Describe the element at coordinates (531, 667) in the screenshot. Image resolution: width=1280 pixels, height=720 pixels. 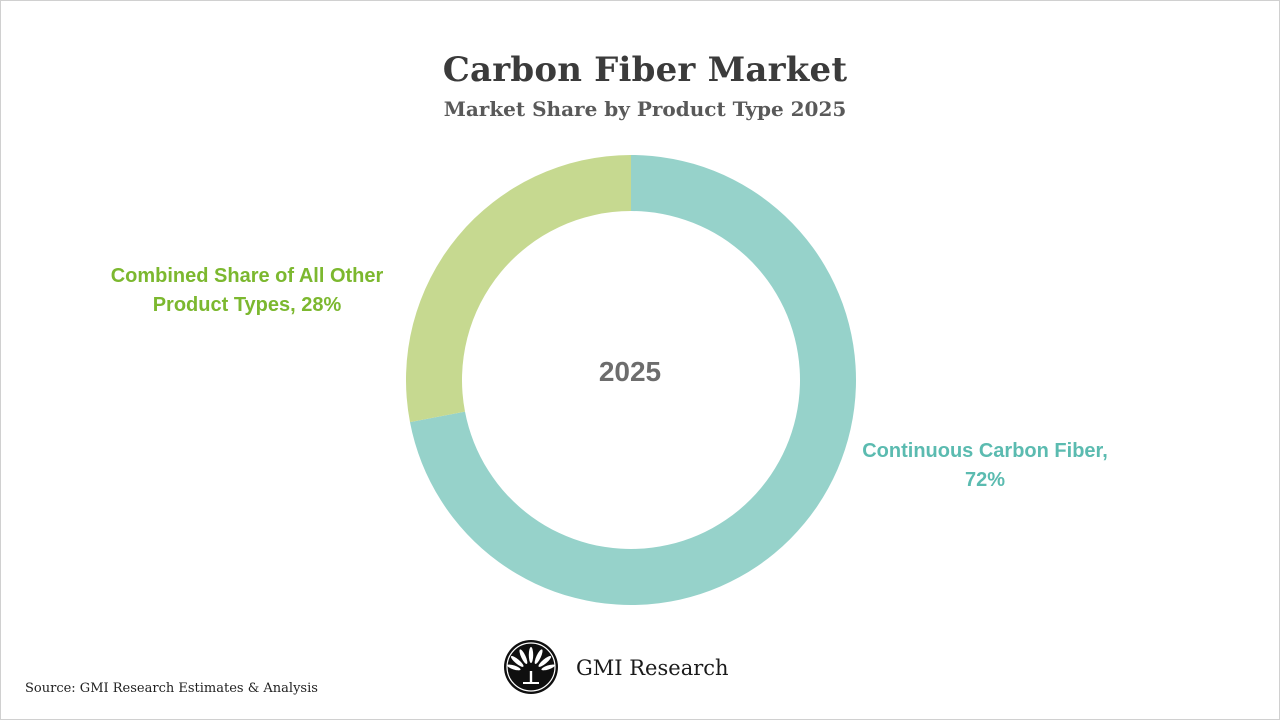
I see `gmi-logo-icon` at that location.